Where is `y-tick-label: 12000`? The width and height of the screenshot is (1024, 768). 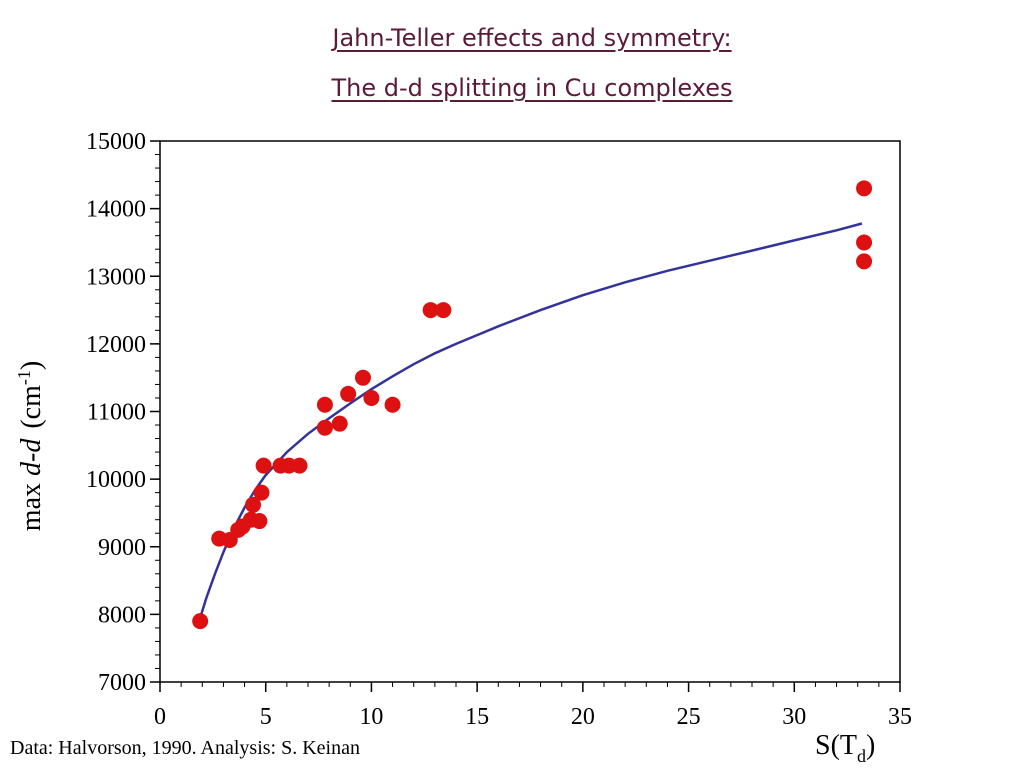 y-tick-label: 12000 is located at coordinates (116, 345).